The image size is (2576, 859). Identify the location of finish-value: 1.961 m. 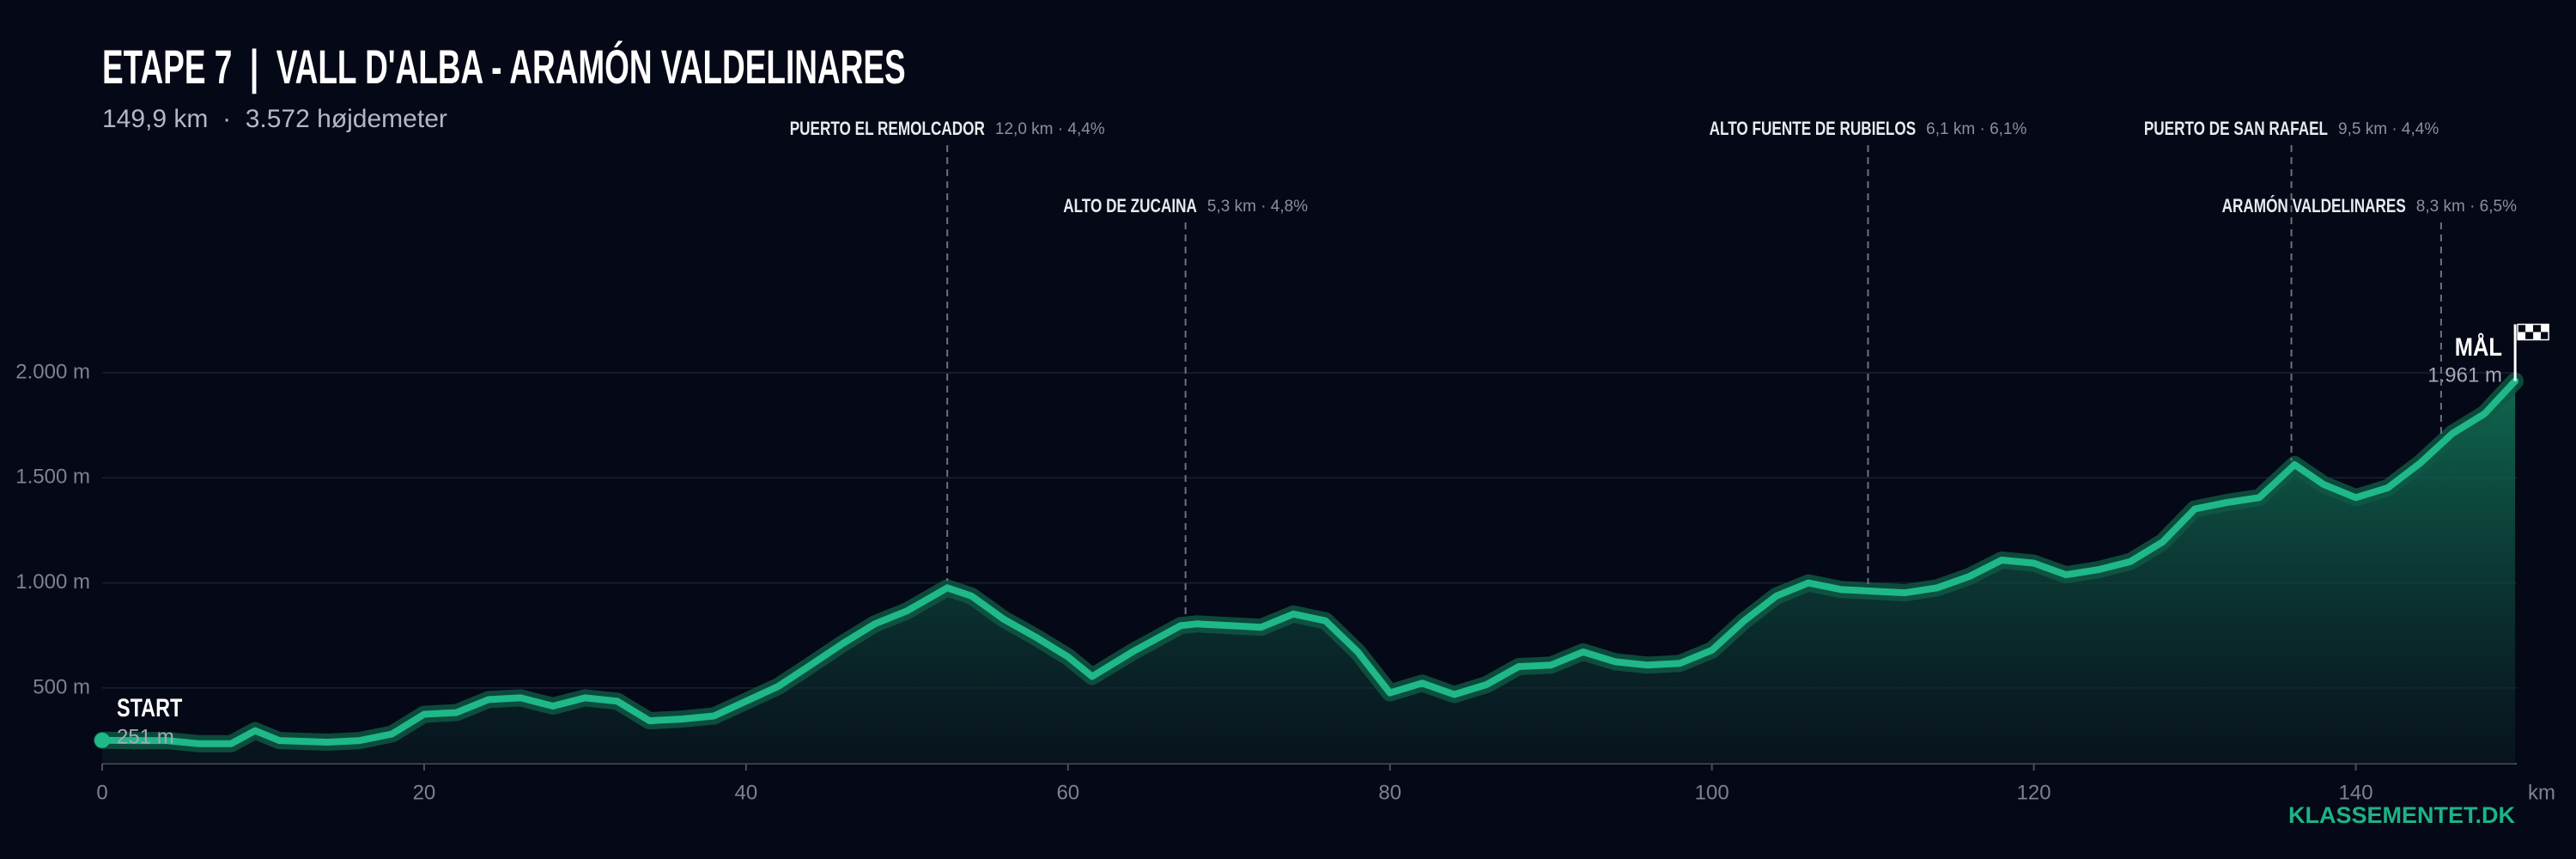
(2464, 375).